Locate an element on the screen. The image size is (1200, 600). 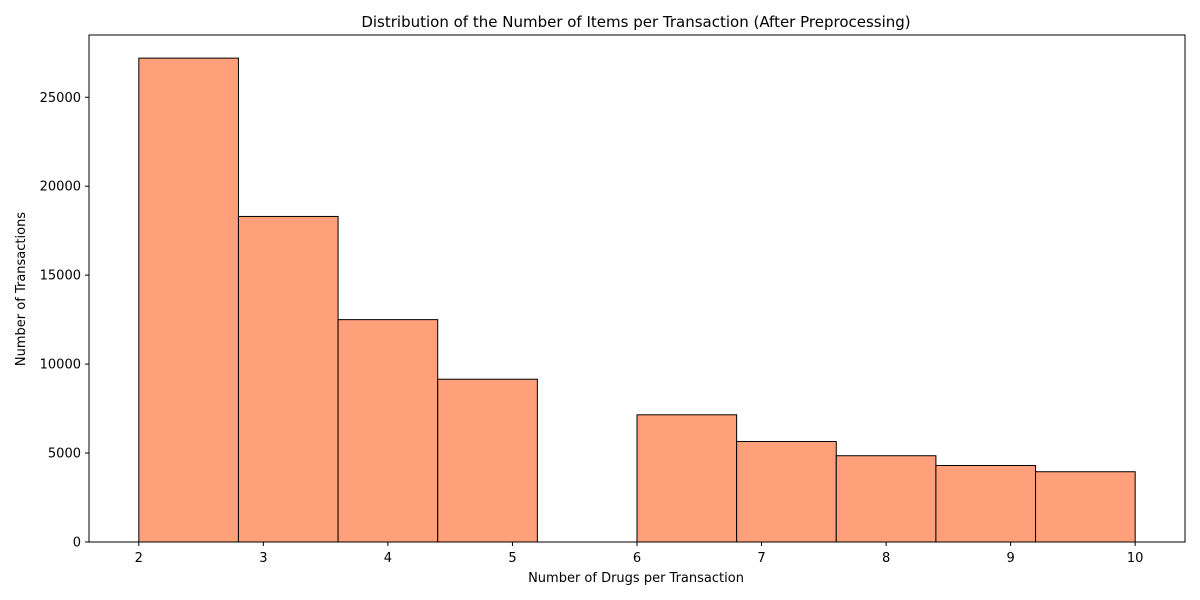
x-tick-label: 2 is located at coordinates (139, 558).